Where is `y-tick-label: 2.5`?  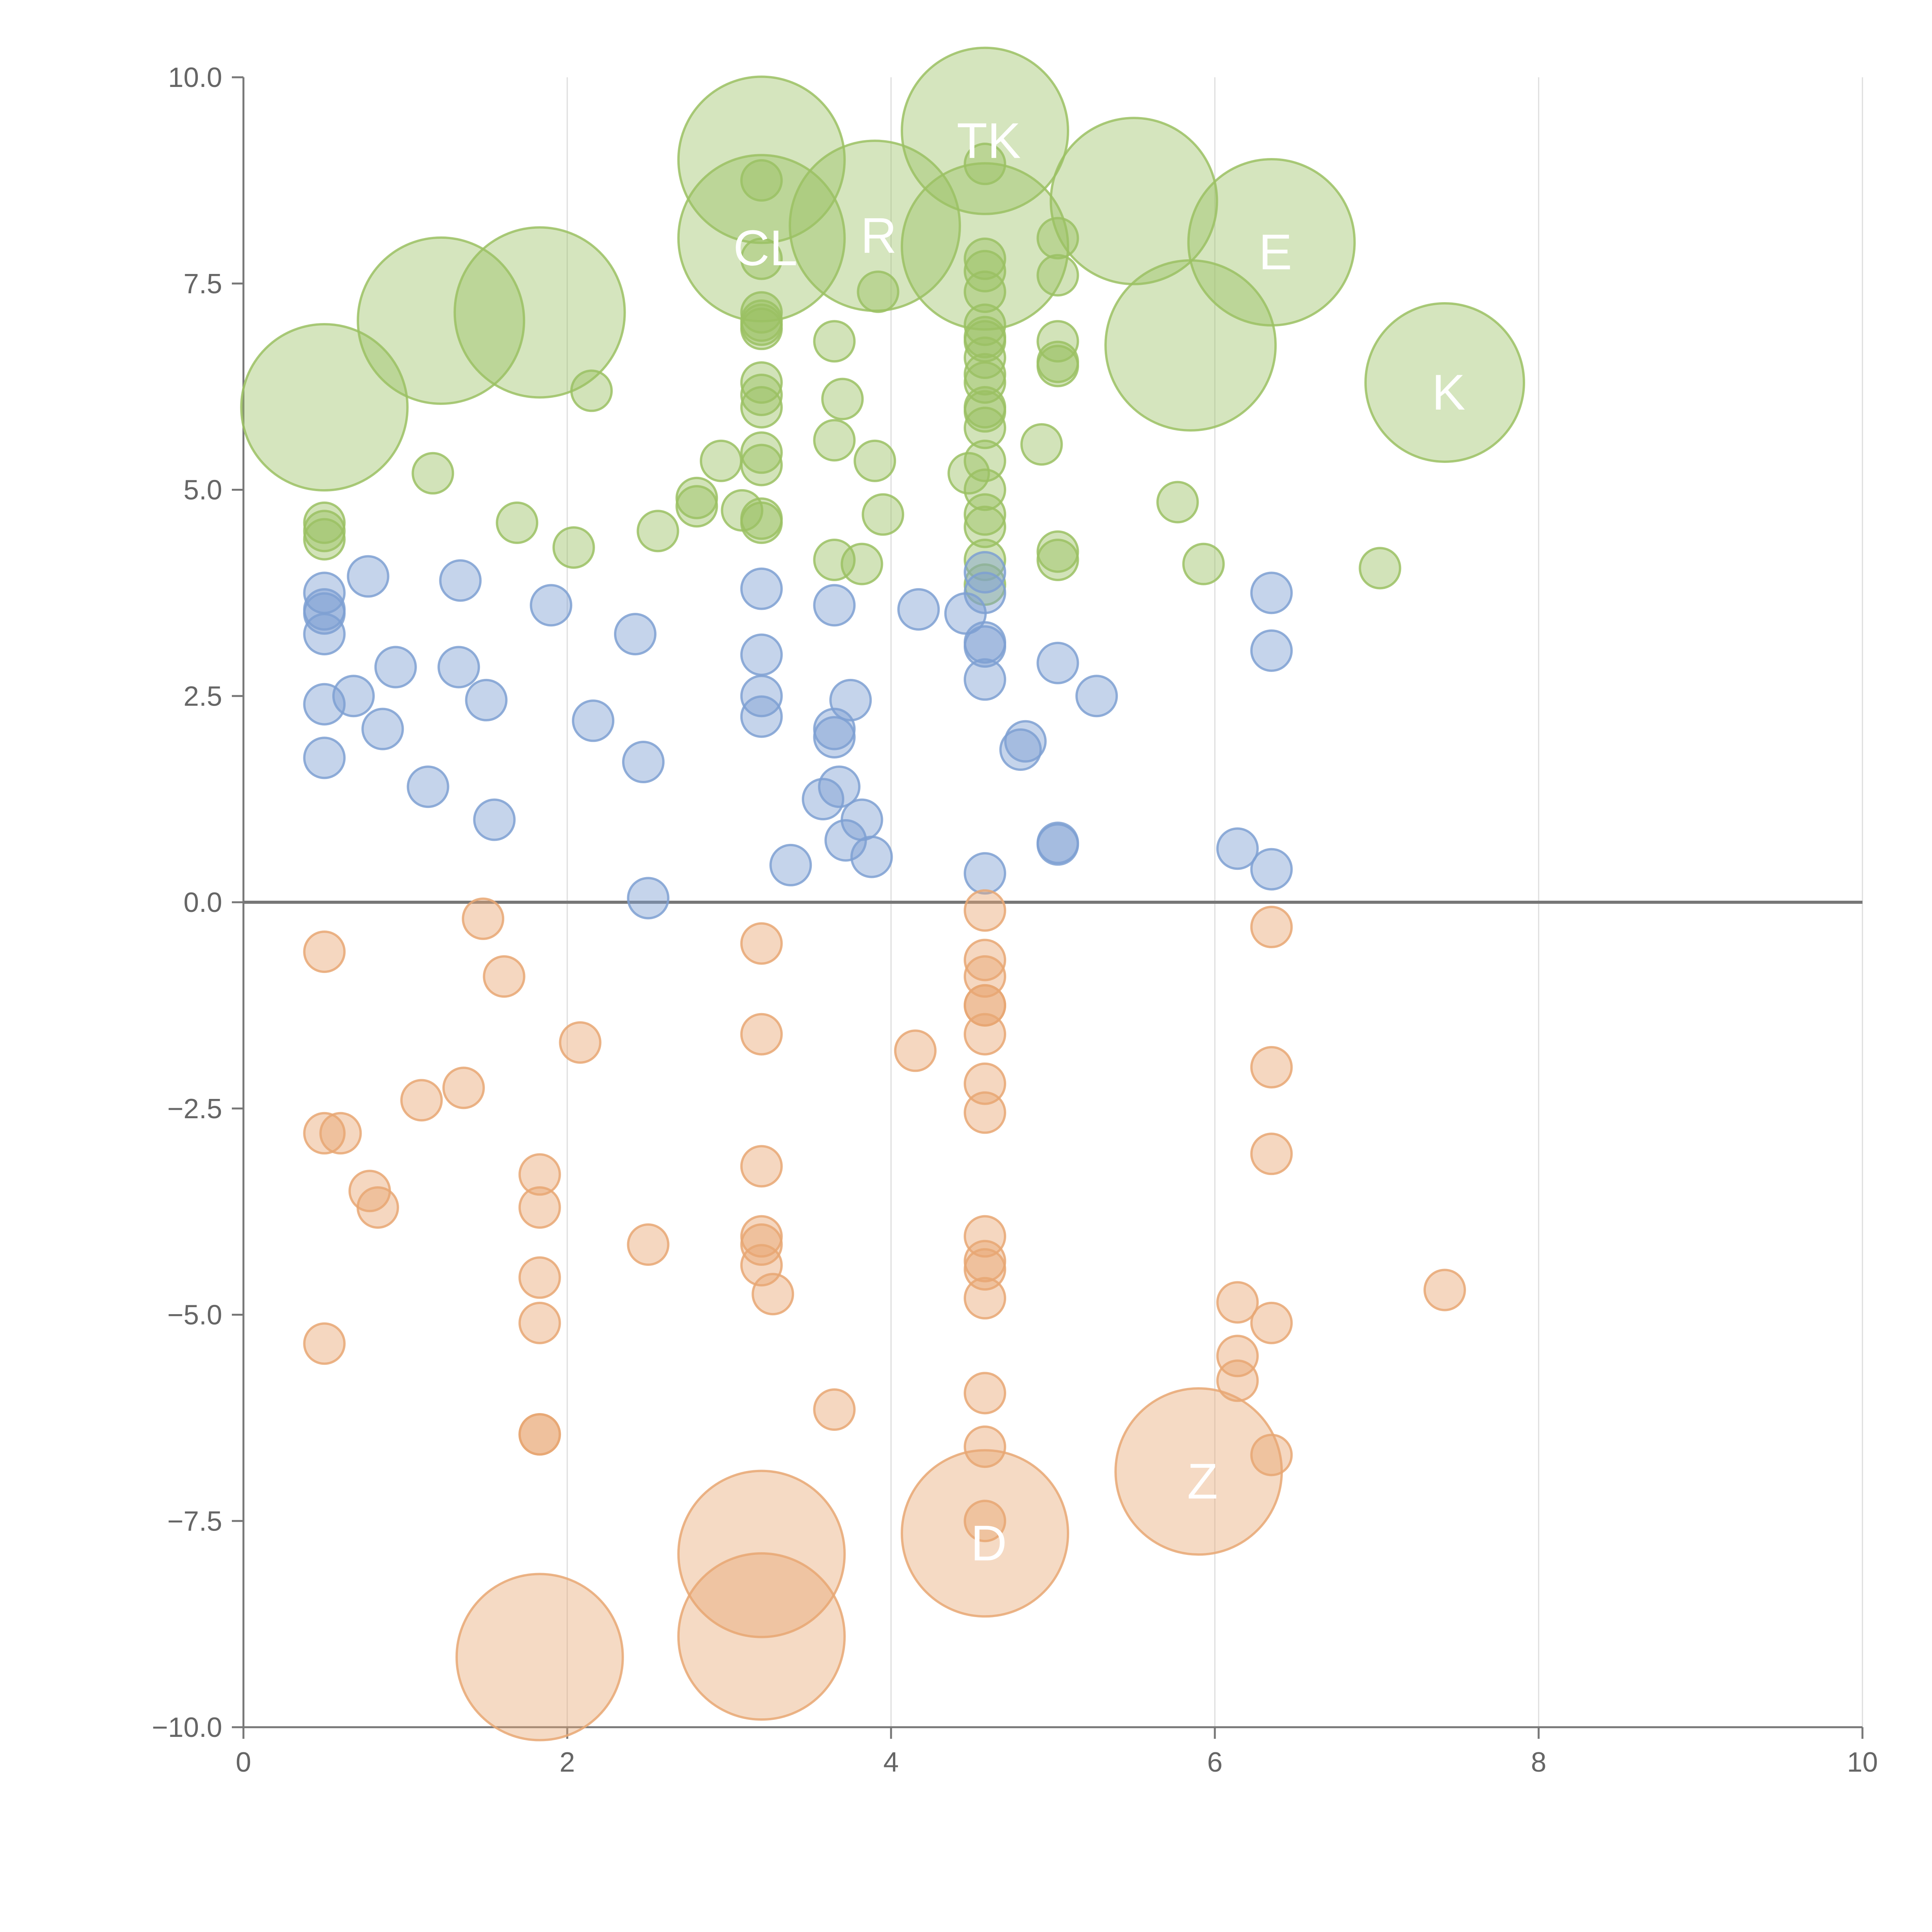
y-tick-label: 2.5 is located at coordinates (203, 696).